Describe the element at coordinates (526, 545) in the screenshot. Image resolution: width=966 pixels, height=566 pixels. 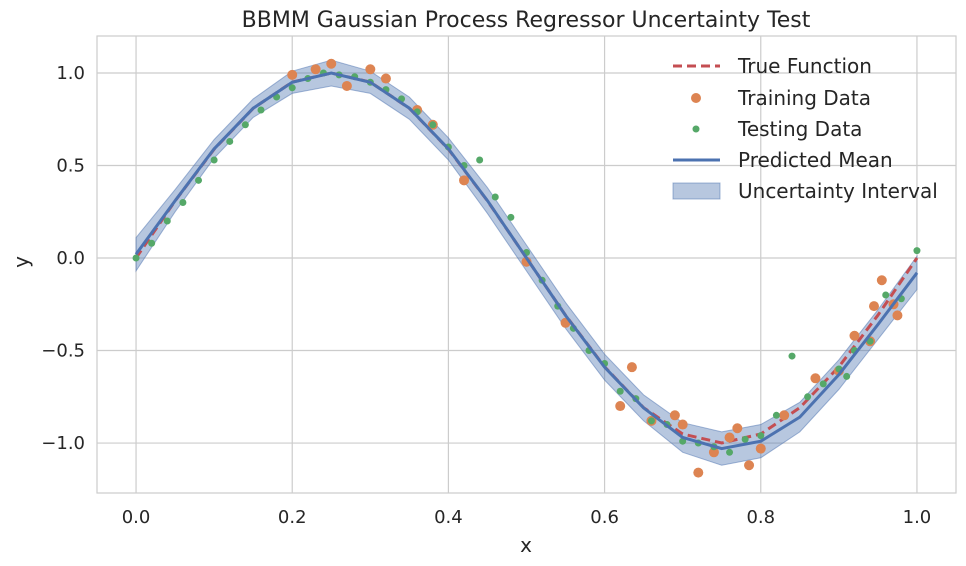
I see `x-axis-label: x` at that location.